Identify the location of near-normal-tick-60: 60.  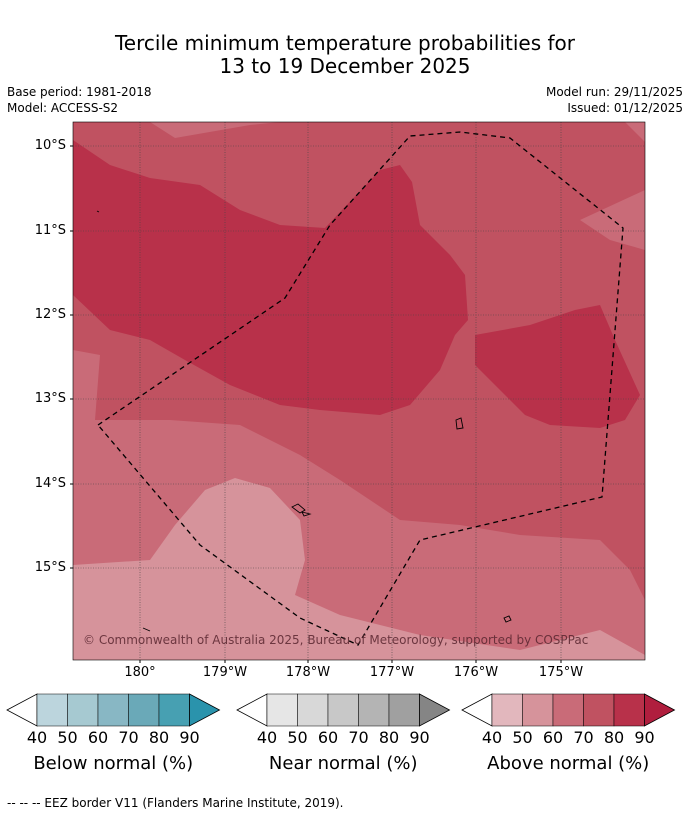
(328, 737).